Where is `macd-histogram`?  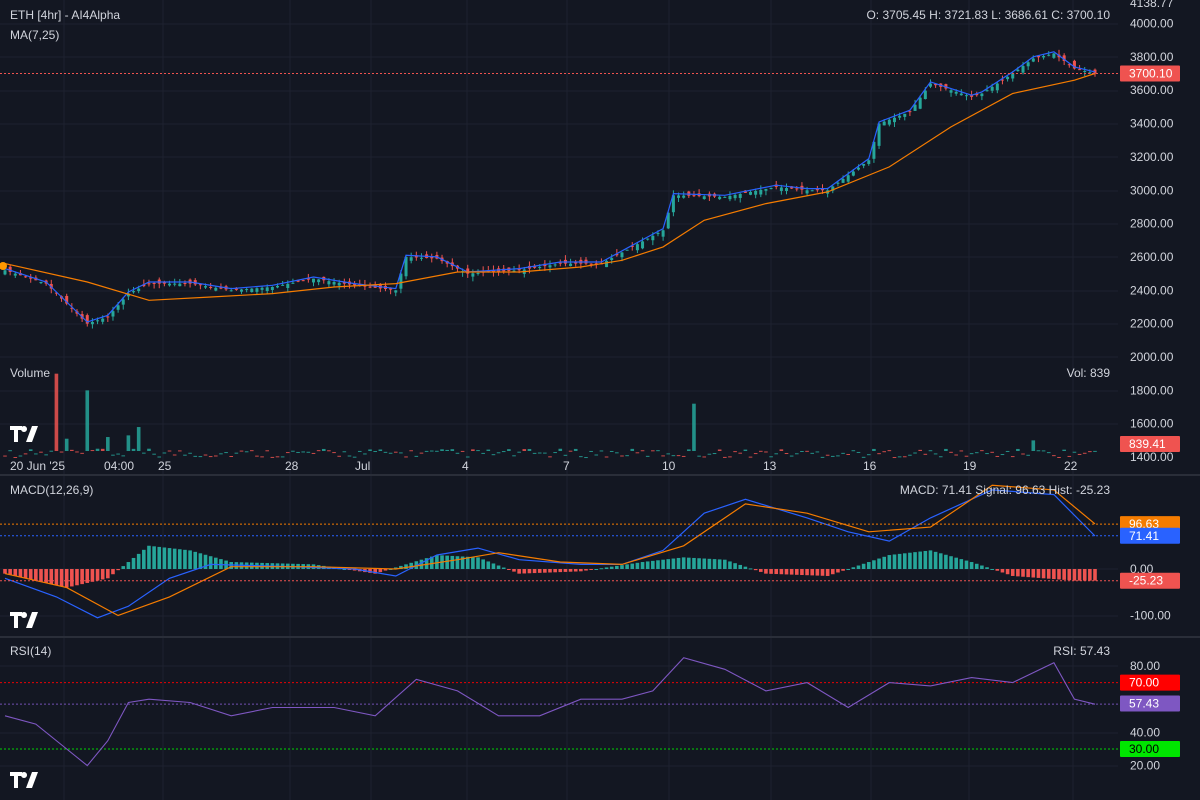
macd-histogram is located at coordinates (550, 566).